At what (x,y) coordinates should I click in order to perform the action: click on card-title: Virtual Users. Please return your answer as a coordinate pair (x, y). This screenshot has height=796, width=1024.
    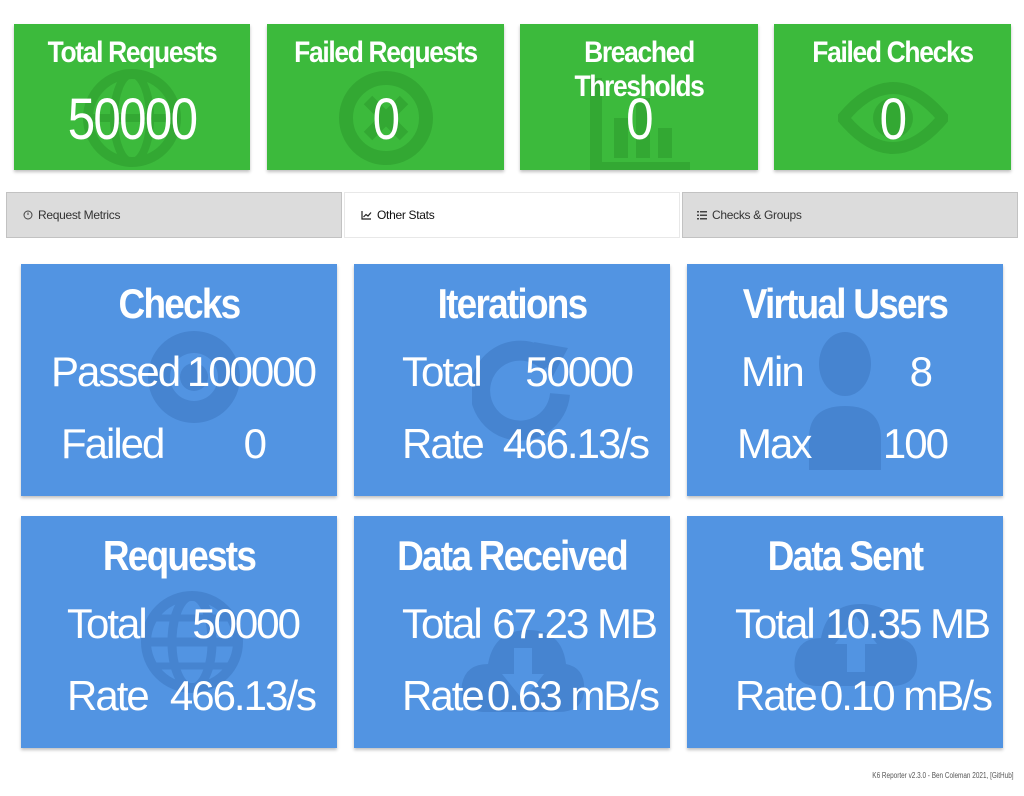
    Looking at the image, I should click on (845, 303).